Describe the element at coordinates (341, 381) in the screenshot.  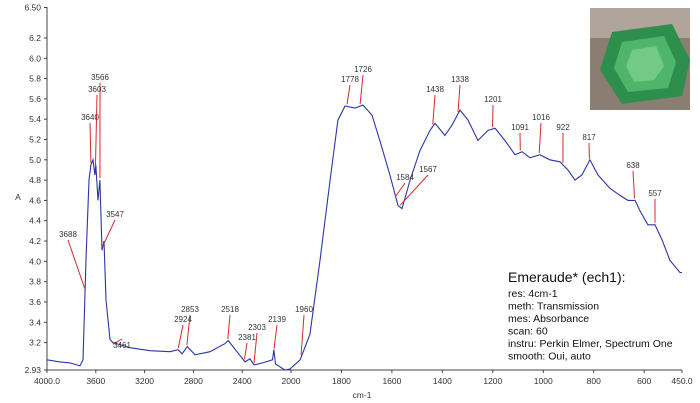
I see `x-tick-label: 1800` at that location.